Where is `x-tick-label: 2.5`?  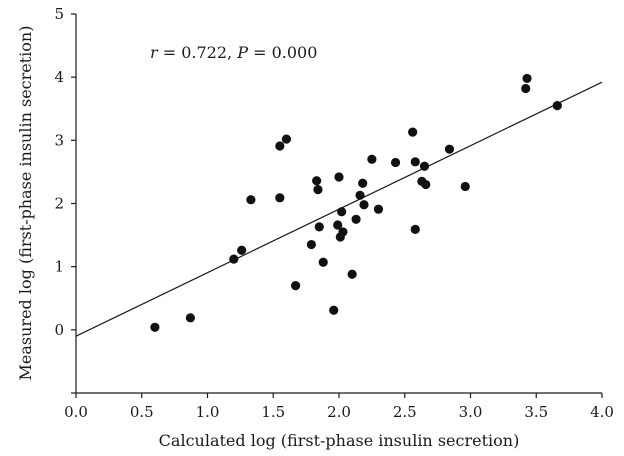 x-tick-label: 2.5 is located at coordinates (405, 412).